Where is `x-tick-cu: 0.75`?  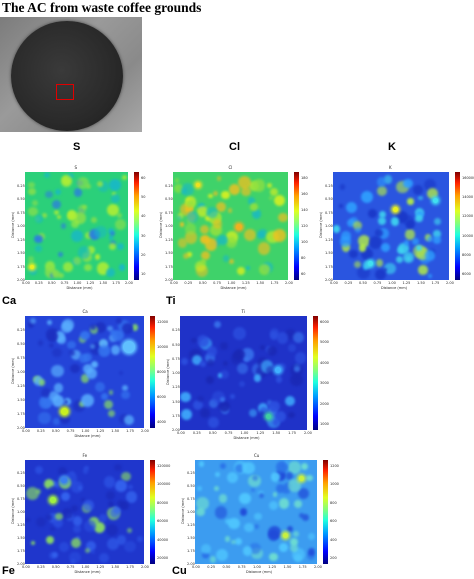
x-tick-cu: 0.75 is located at coordinates (241, 567).